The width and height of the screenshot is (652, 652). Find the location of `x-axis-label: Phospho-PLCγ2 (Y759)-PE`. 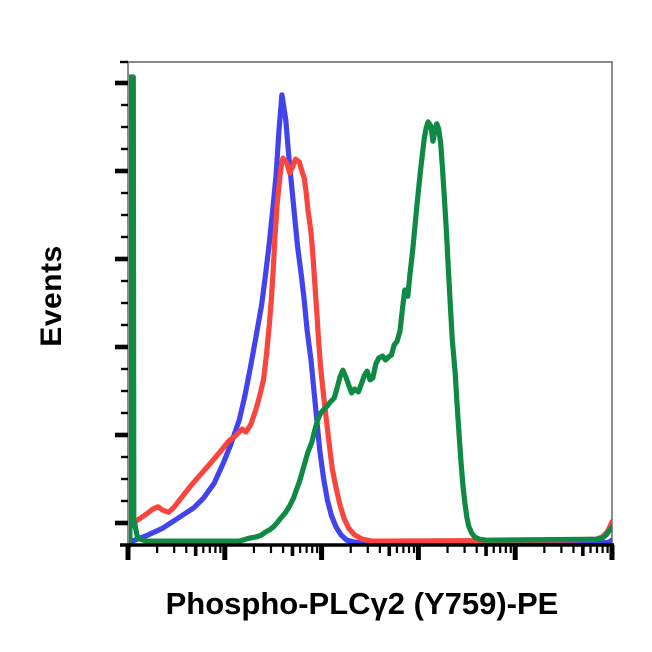

x-axis-label: Phospho-PLCγ2 (Y759)-PE is located at coordinates (362, 603).